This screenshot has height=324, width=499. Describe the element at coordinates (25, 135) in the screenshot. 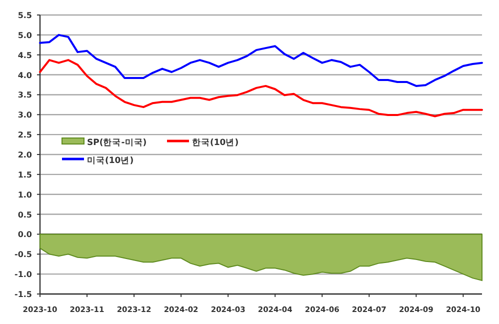

I see `y-tick-label: 2.5` at that location.